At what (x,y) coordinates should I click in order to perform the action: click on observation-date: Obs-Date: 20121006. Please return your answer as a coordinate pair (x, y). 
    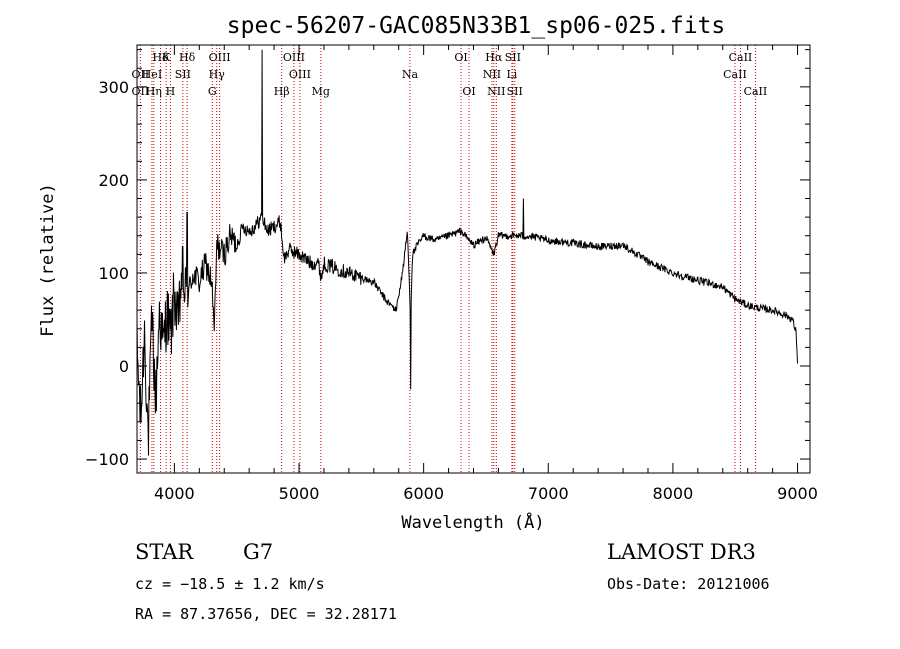
    Looking at the image, I should click on (688, 584).